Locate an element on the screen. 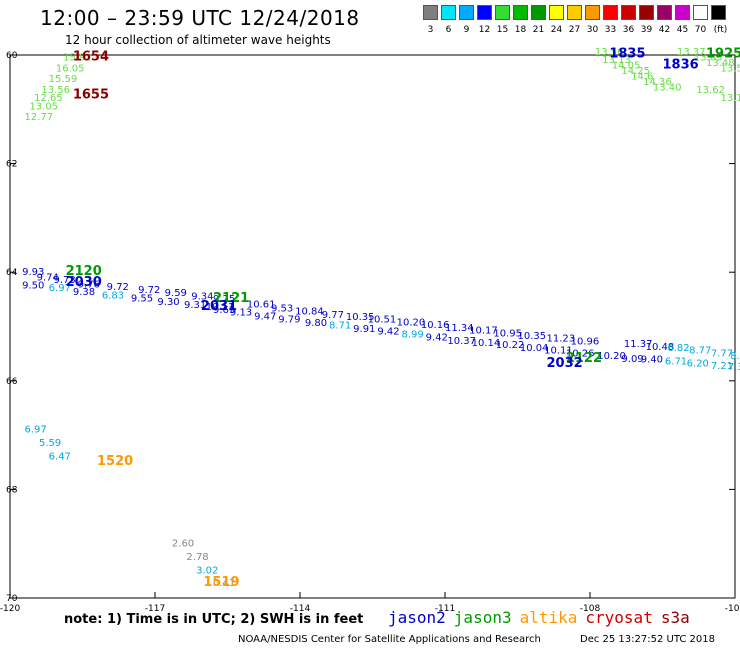  legend-item-cryosat: cryosat is located at coordinates (619, 617).